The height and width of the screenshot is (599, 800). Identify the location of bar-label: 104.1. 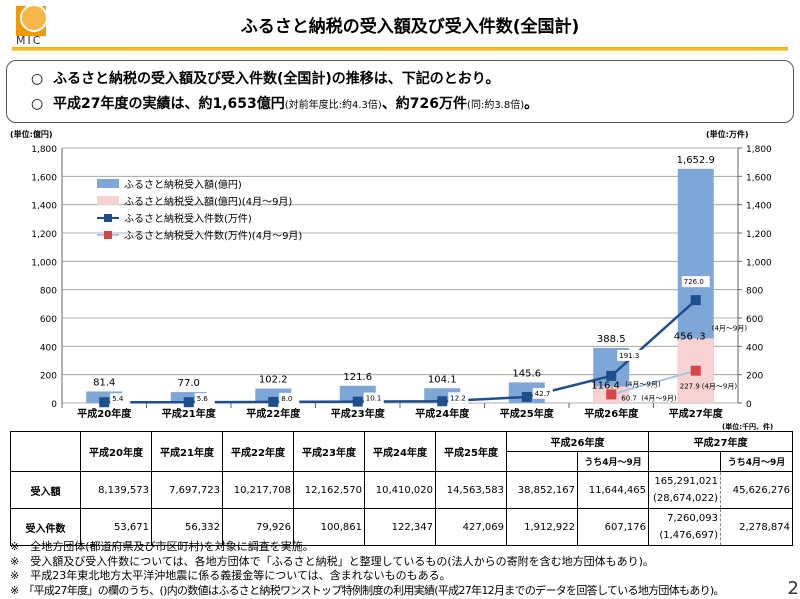
(442, 379).